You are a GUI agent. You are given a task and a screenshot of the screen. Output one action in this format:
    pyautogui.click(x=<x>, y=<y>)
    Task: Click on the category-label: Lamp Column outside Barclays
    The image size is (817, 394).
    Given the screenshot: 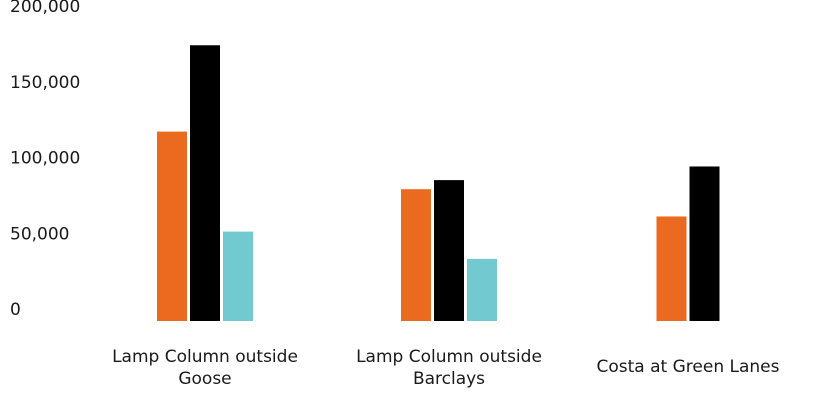 What is the action you would take?
    pyautogui.click(x=449, y=368)
    